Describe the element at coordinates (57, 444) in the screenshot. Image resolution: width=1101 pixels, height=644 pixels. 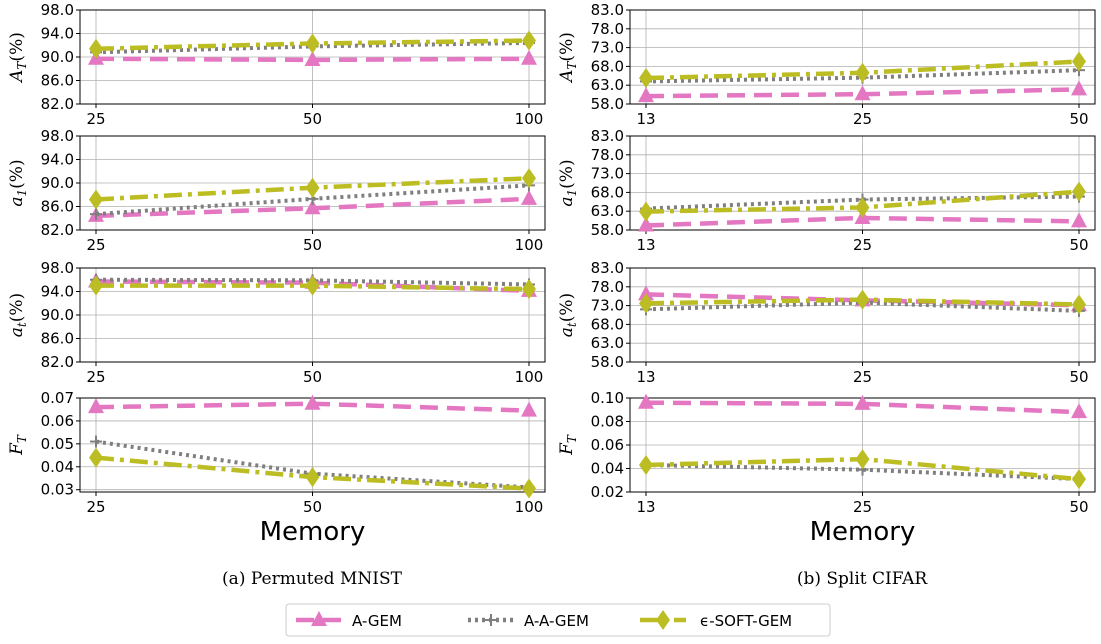
I see `y-tick-label: 0.05` at that location.